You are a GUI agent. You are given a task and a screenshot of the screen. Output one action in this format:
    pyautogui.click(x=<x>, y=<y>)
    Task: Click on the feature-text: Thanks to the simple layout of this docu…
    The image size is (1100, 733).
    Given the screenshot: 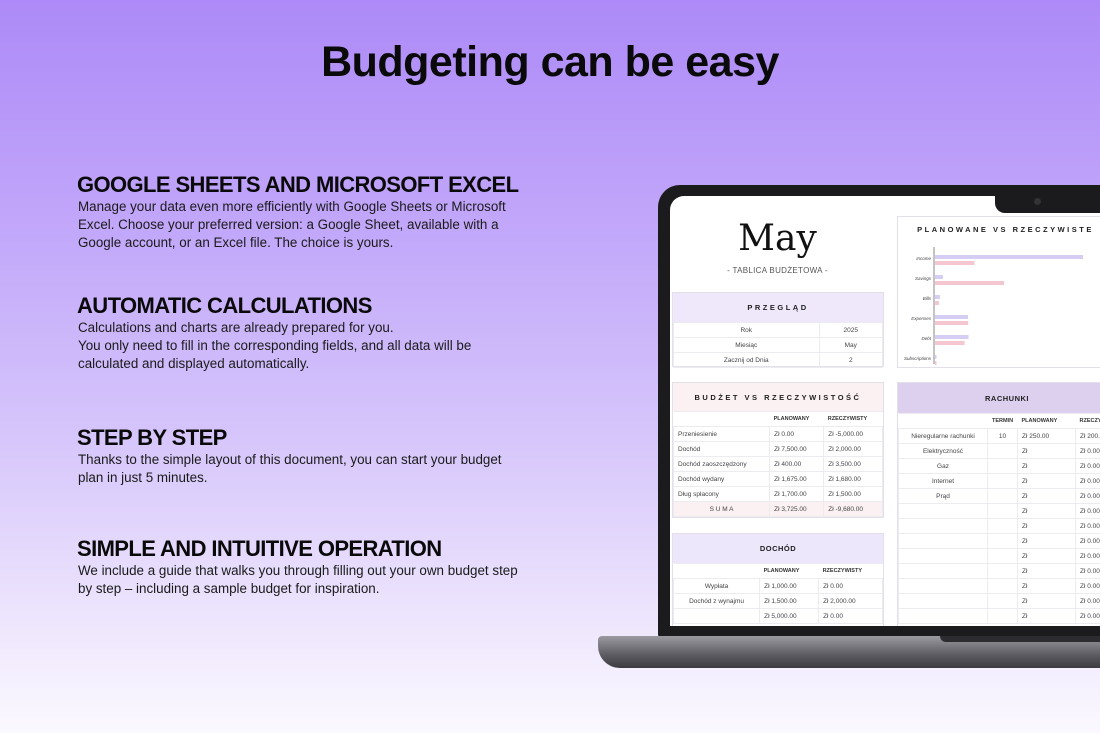 What is the action you would take?
    pyautogui.click(x=290, y=459)
    